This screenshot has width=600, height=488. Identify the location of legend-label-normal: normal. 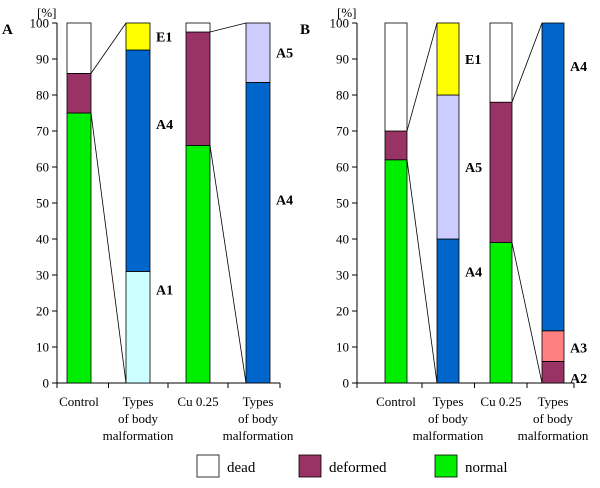
(486, 468).